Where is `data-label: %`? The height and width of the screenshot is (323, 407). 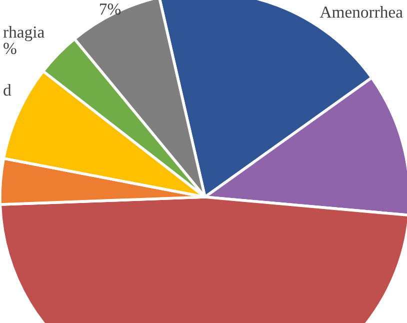 data-label: % is located at coordinates (10, 48).